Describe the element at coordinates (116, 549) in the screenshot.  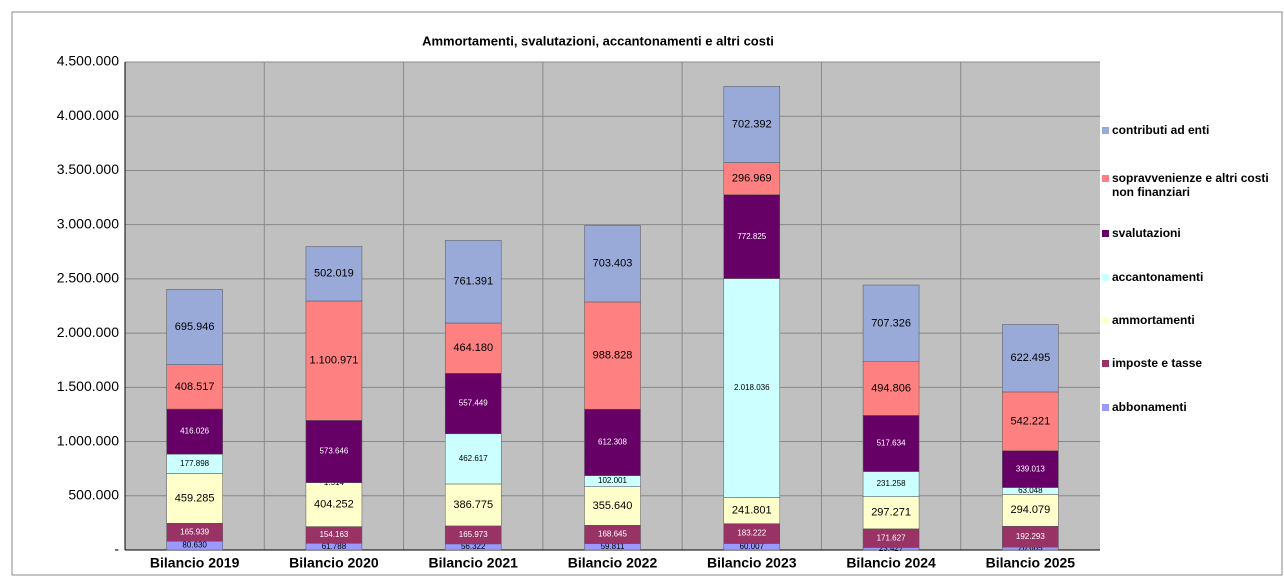
I see `y-tick-label: -` at that location.